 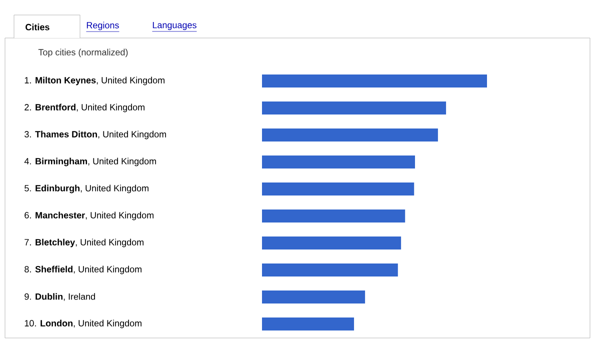 I want to click on text: Top cities (normalized), so click(x=83, y=53).